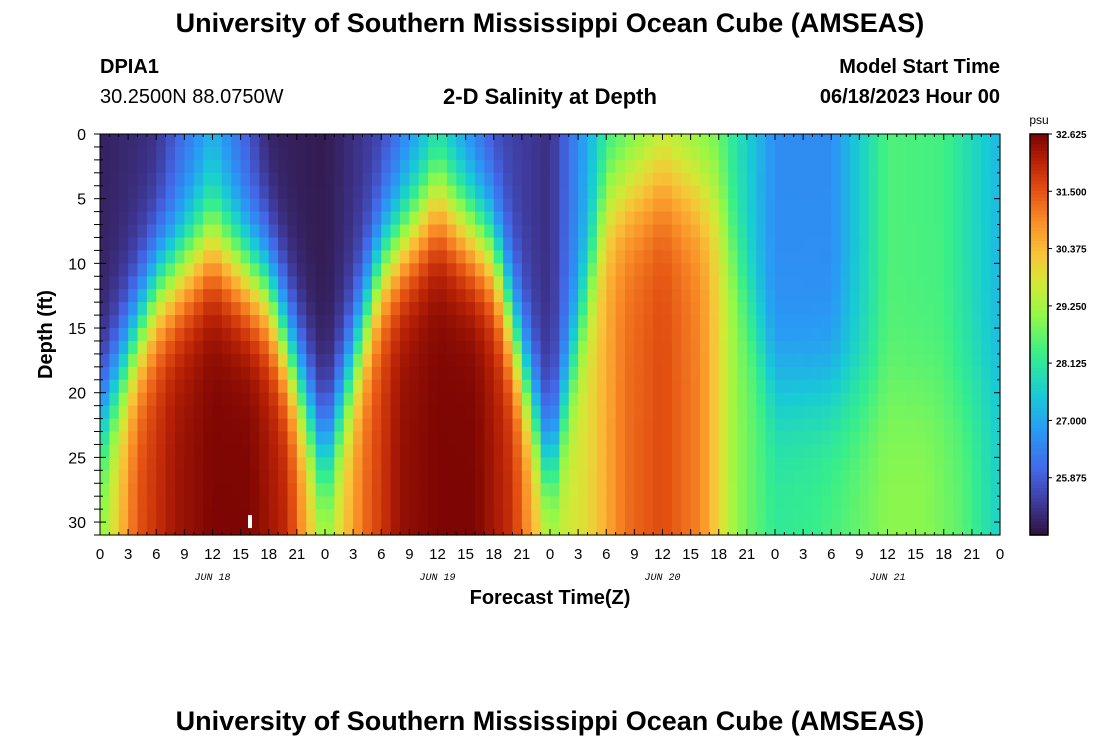 The image size is (1100, 750). I want to click on colorbar-tick-label: 28.125, so click(1071, 364).